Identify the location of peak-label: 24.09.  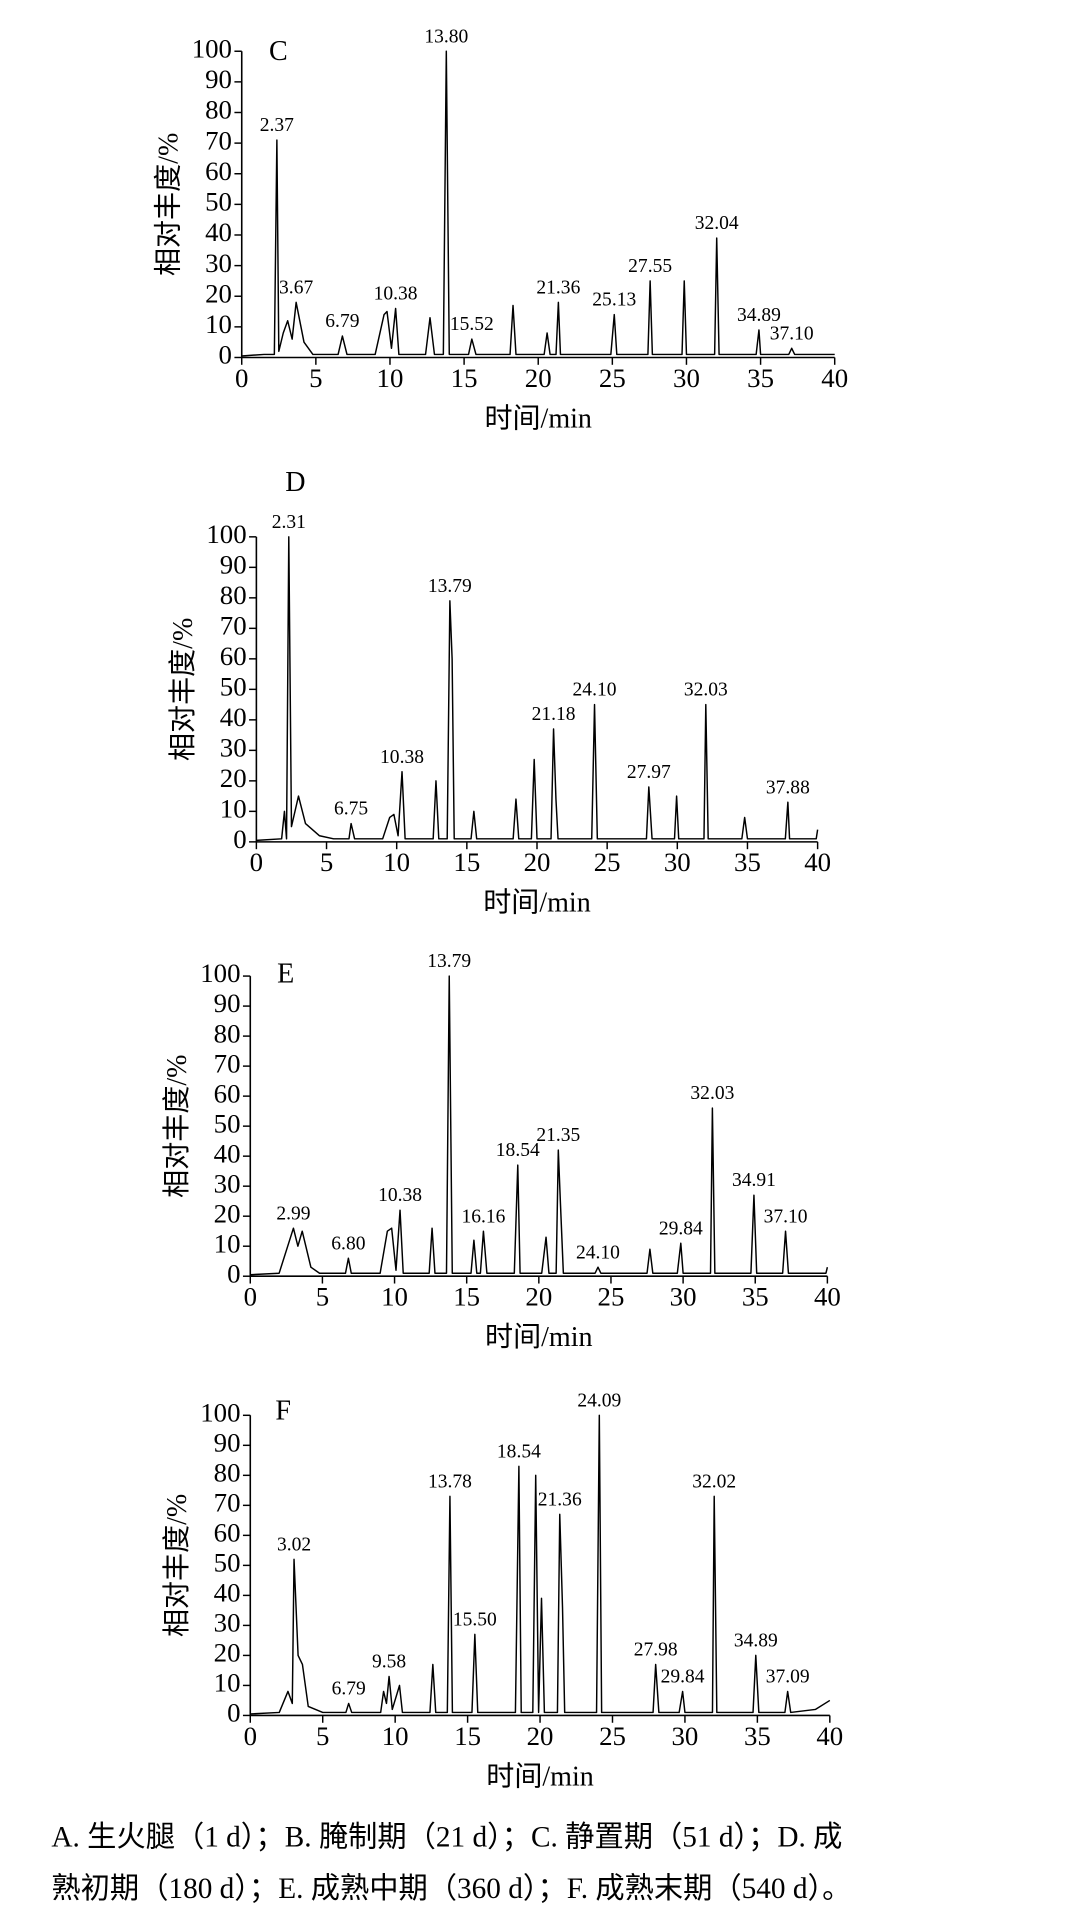
(599, 1400).